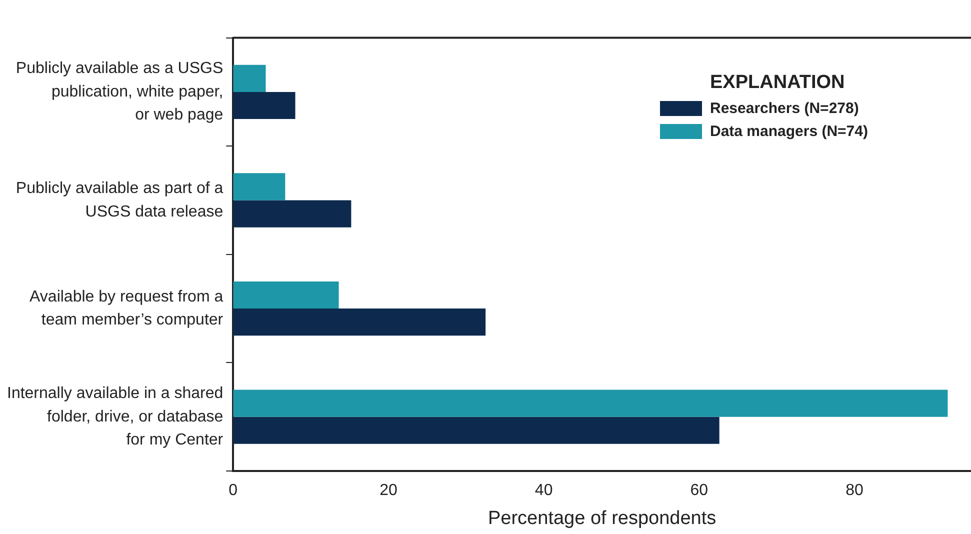 The height and width of the screenshot is (534, 971). What do you see at coordinates (389, 491) in the screenshot?
I see `x-tick-label: 20` at bounding box center [389, 491].